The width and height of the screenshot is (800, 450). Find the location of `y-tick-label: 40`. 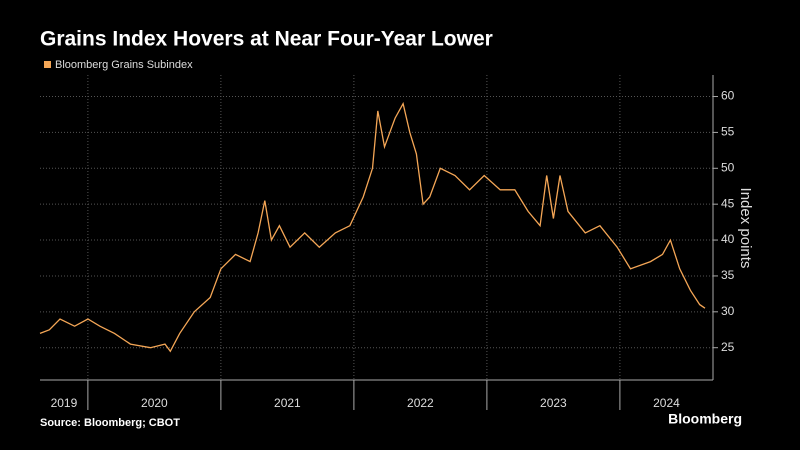

y-tick-label: 40 is located at coordinates (728, 239).